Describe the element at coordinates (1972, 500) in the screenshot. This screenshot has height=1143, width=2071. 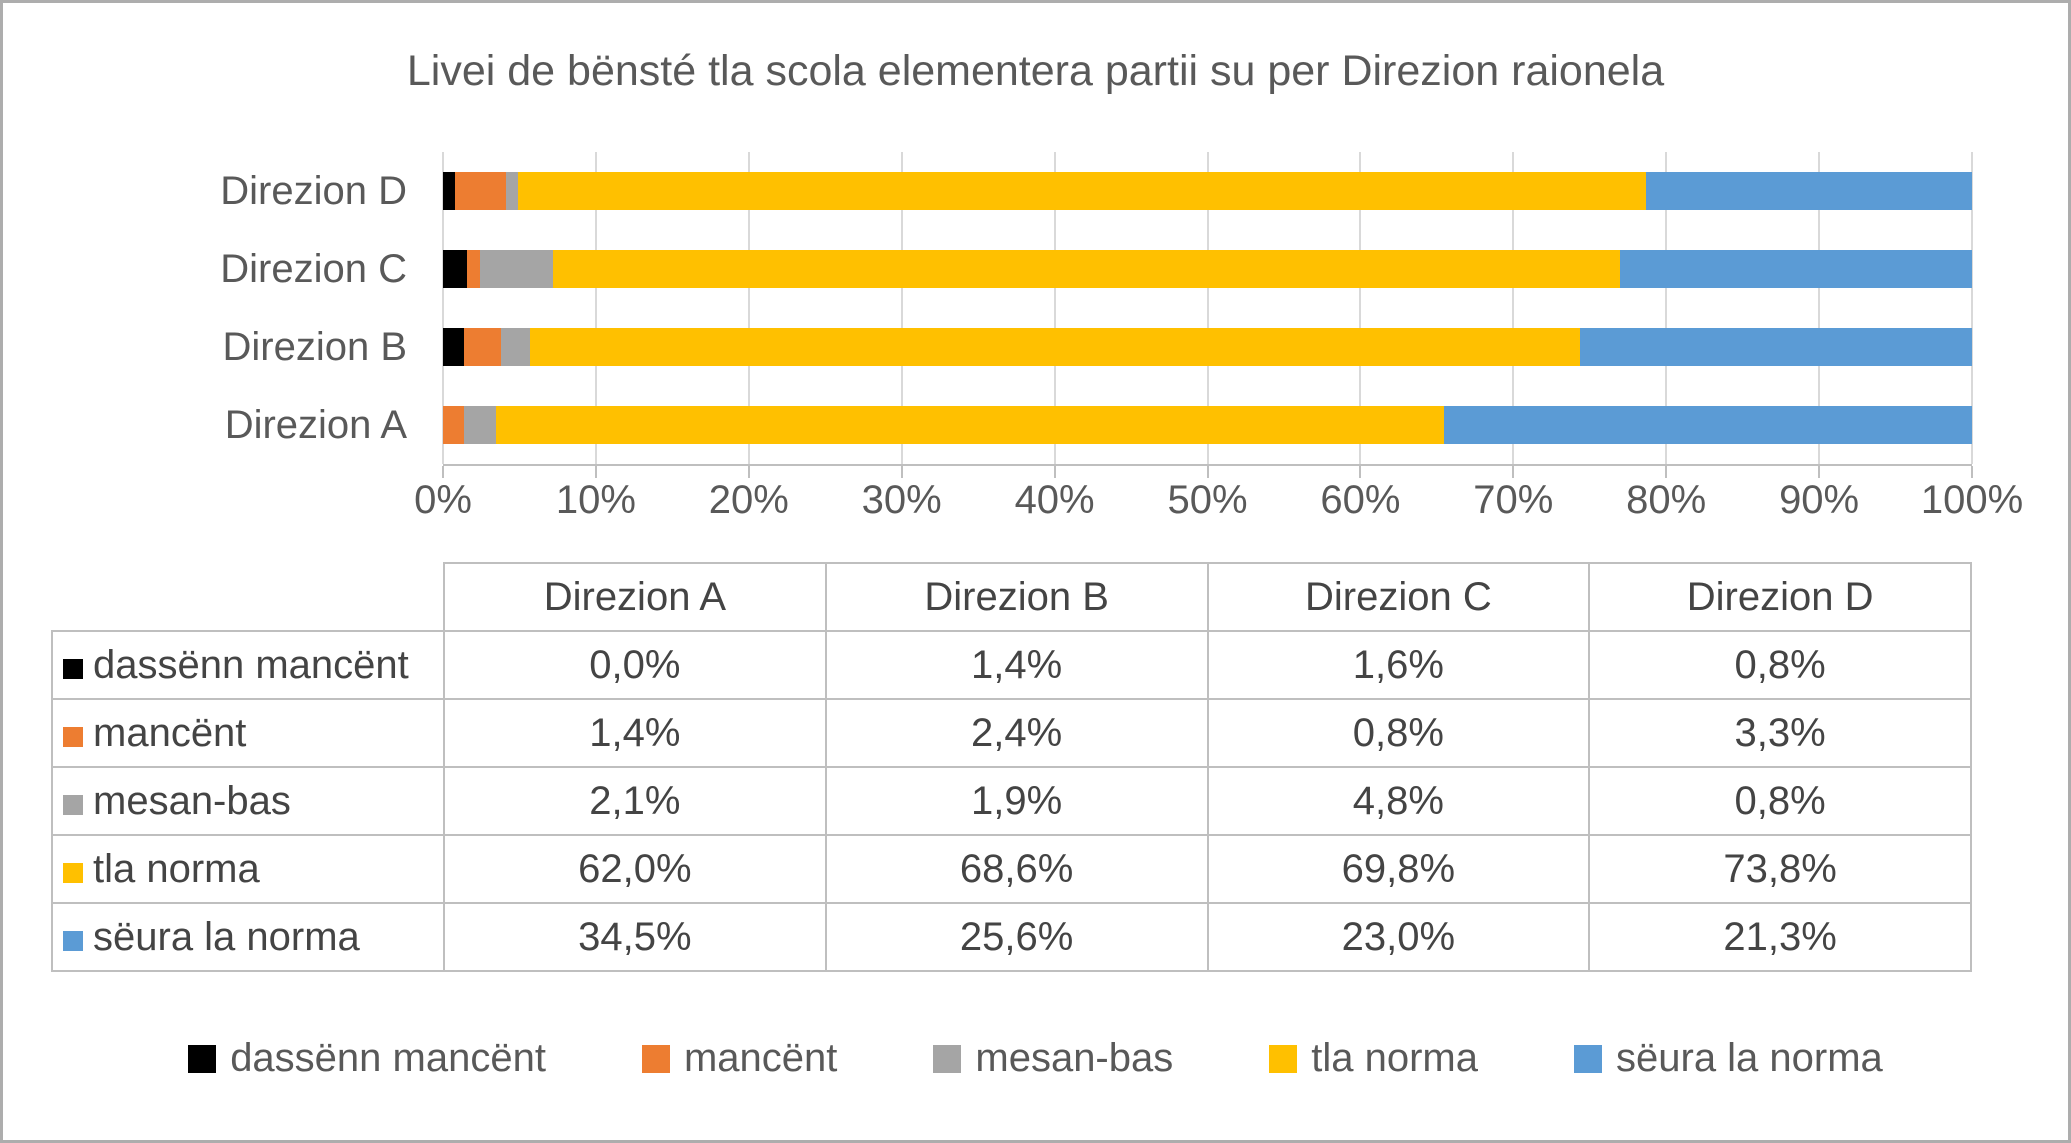
I see `axis-tick-label: 100%` at that location.